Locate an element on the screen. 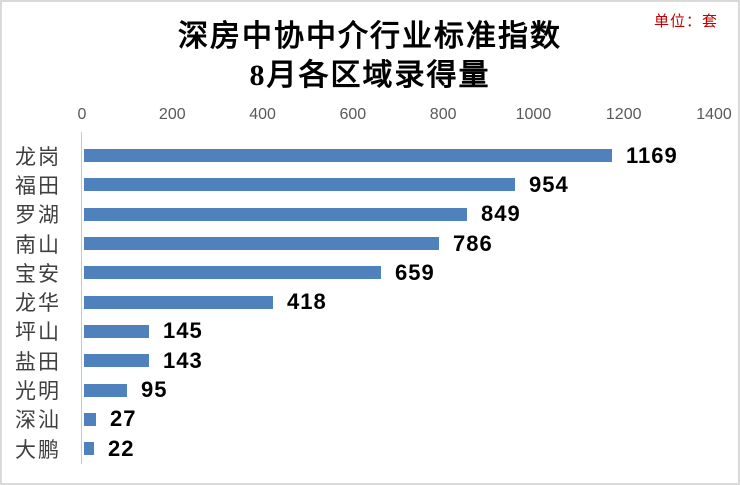 This screenshot has width=740, height=485. x-axis-tick-label: 400 is located at coordinates (262, 114).